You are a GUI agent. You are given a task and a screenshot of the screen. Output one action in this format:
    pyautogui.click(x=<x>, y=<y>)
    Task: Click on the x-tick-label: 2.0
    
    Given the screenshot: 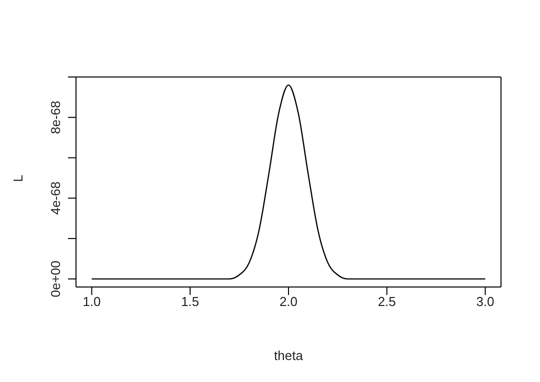 What is the action you would take?
    pyautogui.click(x=288, y=302)
    